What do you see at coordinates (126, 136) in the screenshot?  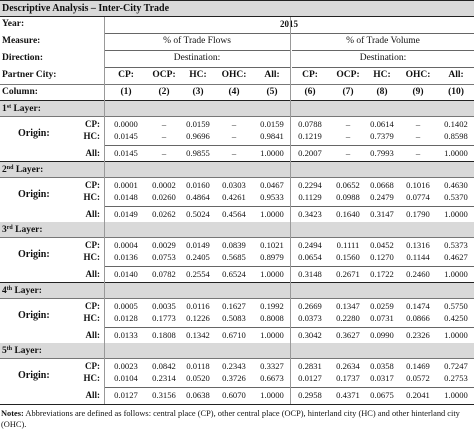 I see `table-cell: 0.0145` at bounding box center [126, 136].